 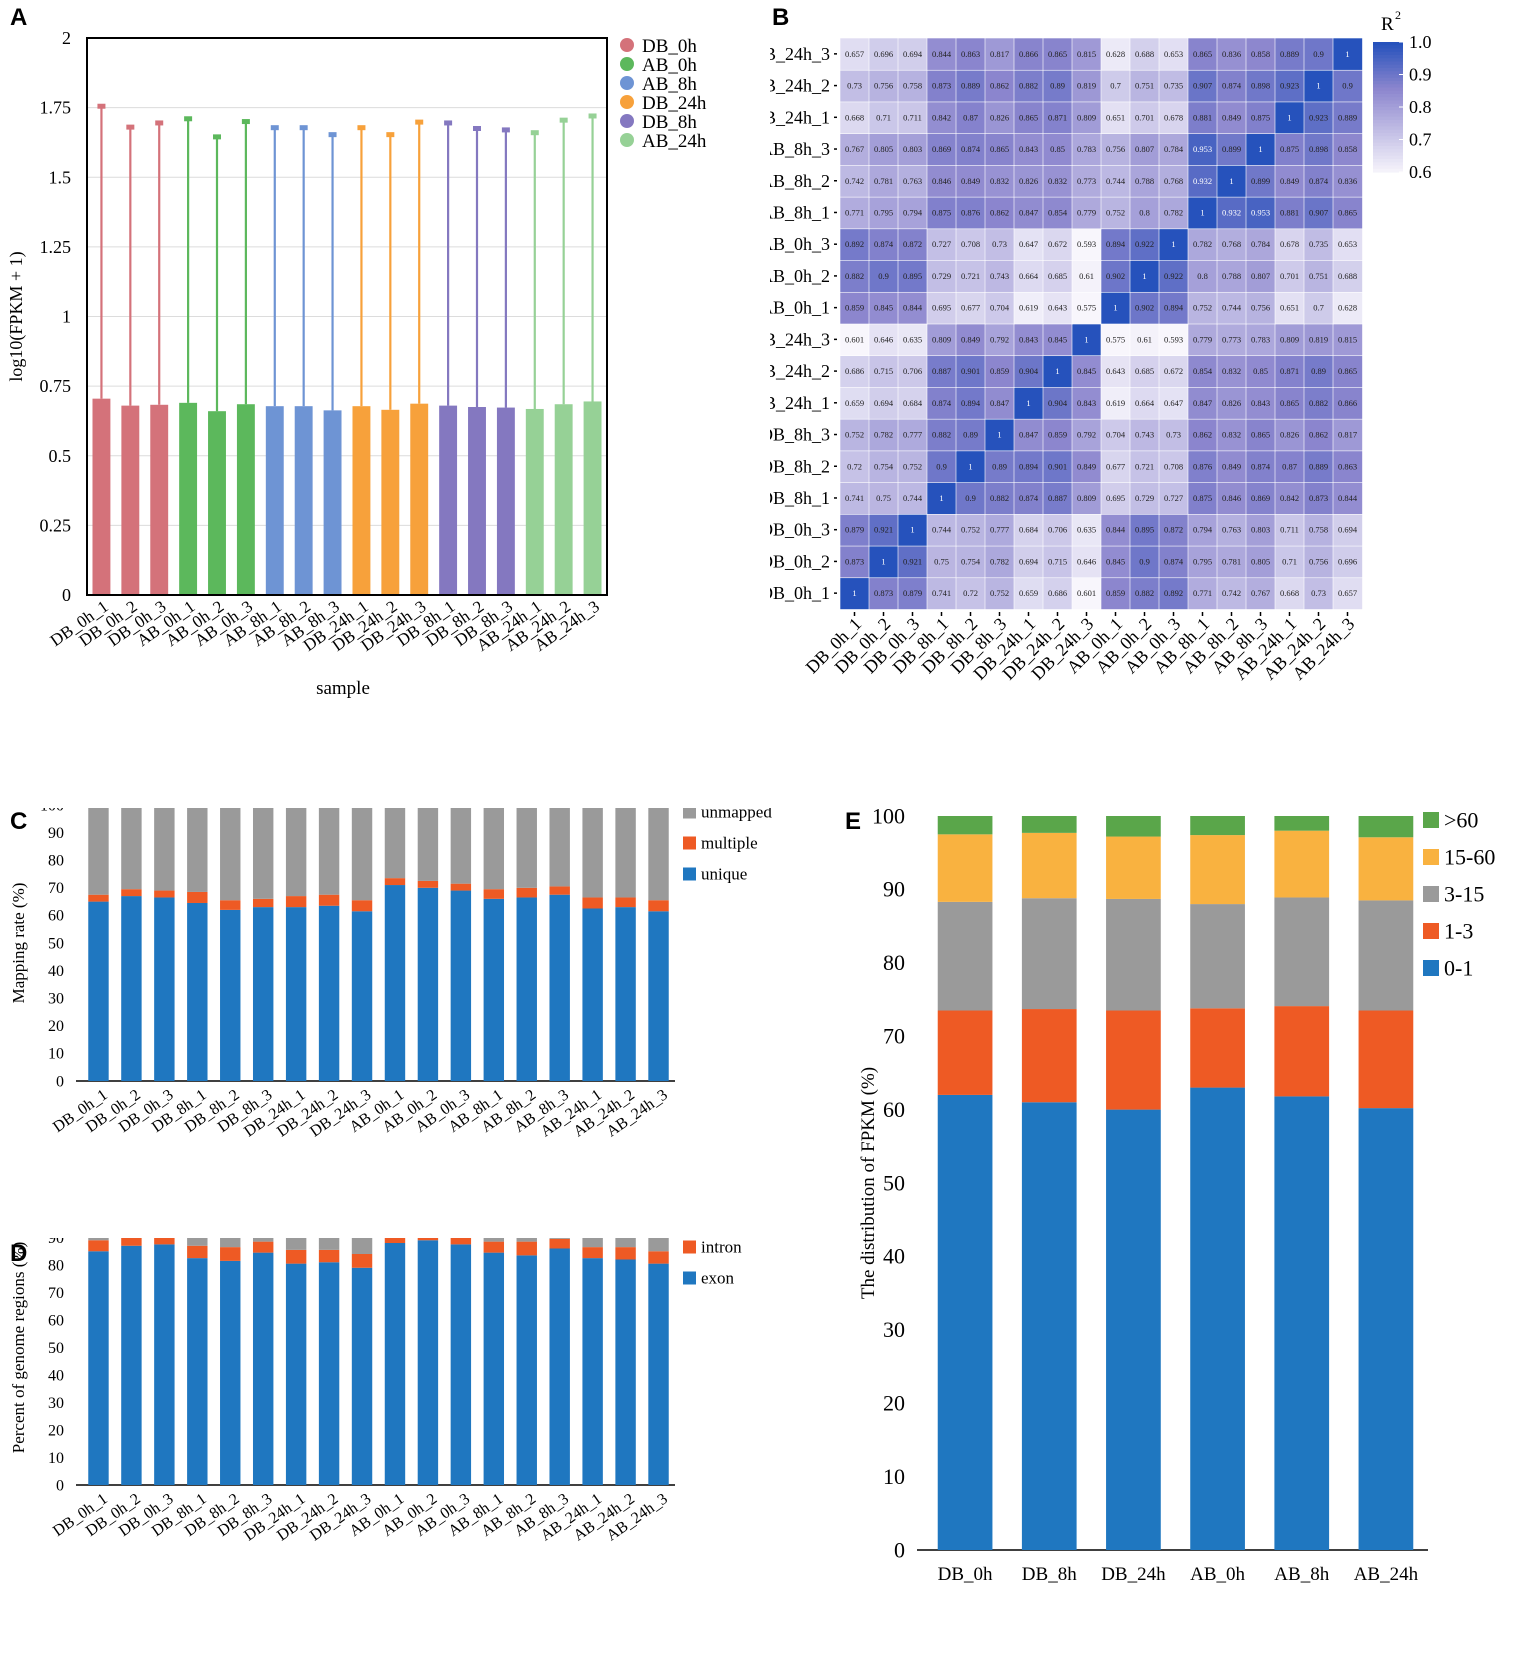 What do you see at coordinates (1289, 308) in the screenshot?
I see `heatmap-cell-value: 0.651` at bounding box center [1289, 308].